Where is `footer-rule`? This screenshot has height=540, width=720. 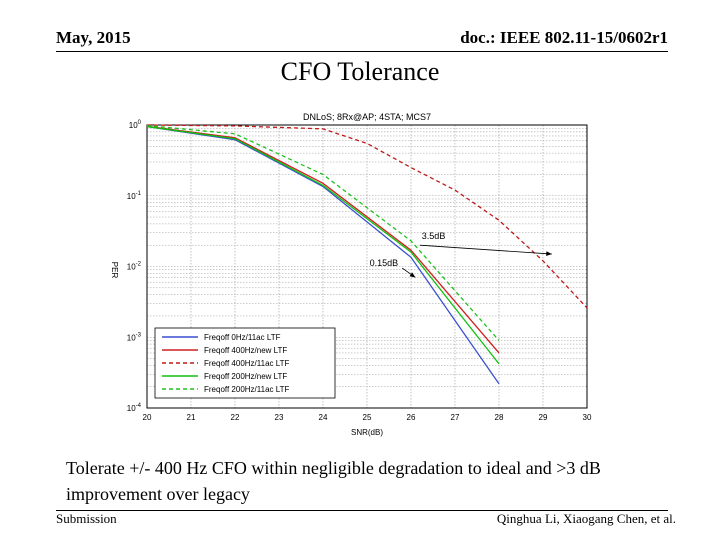 footer-rule is located at coordinates (362, 510).